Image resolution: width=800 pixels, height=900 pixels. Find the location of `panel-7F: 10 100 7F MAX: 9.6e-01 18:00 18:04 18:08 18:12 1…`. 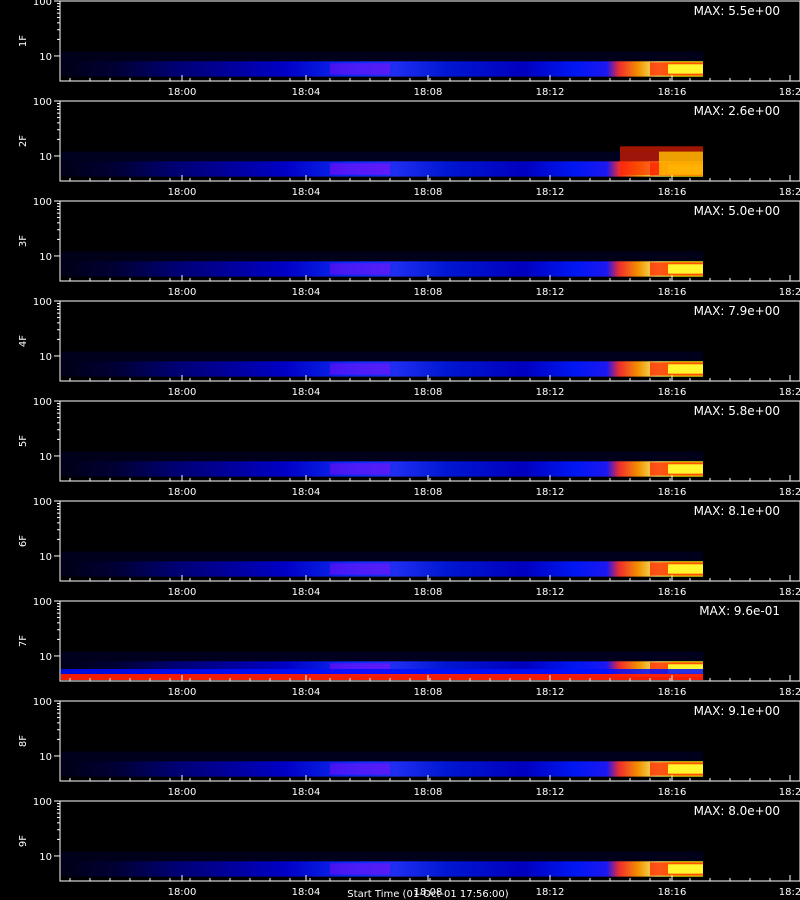

panel-7F: 10 100 7F MAX: 9.6e-01 18:00 18:04 18:08 18:12 1… is located at coordinates (409, 647).